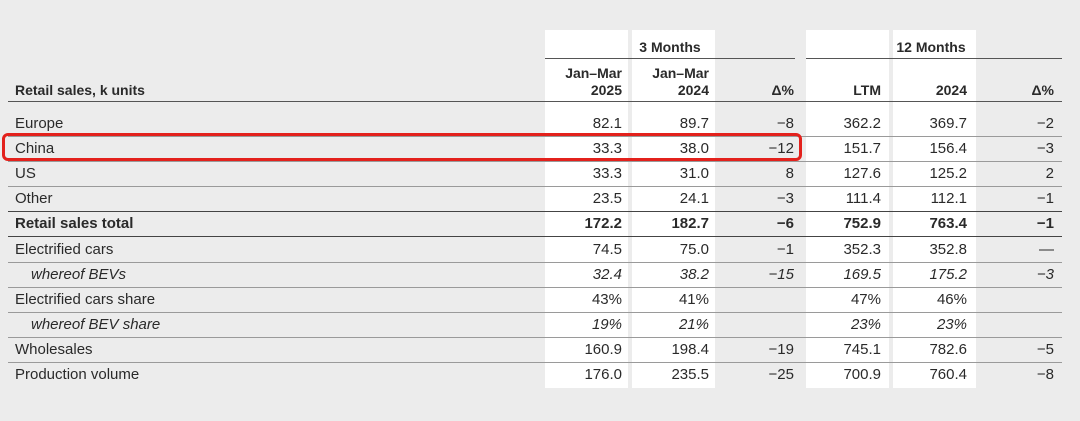 The width and height of the screenshot is (1080, 421). What do you see at coordinates (694, 173) in the screenshot?
I see `row-cell: 31.0` at bounding box center [694, 173].